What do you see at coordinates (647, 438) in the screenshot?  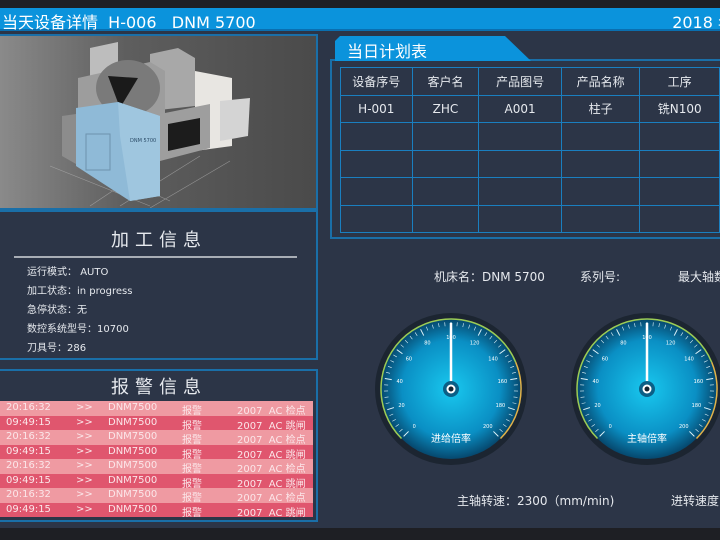 I see `gauge-label: 主轴倍率` at bounding box center [647, 438].